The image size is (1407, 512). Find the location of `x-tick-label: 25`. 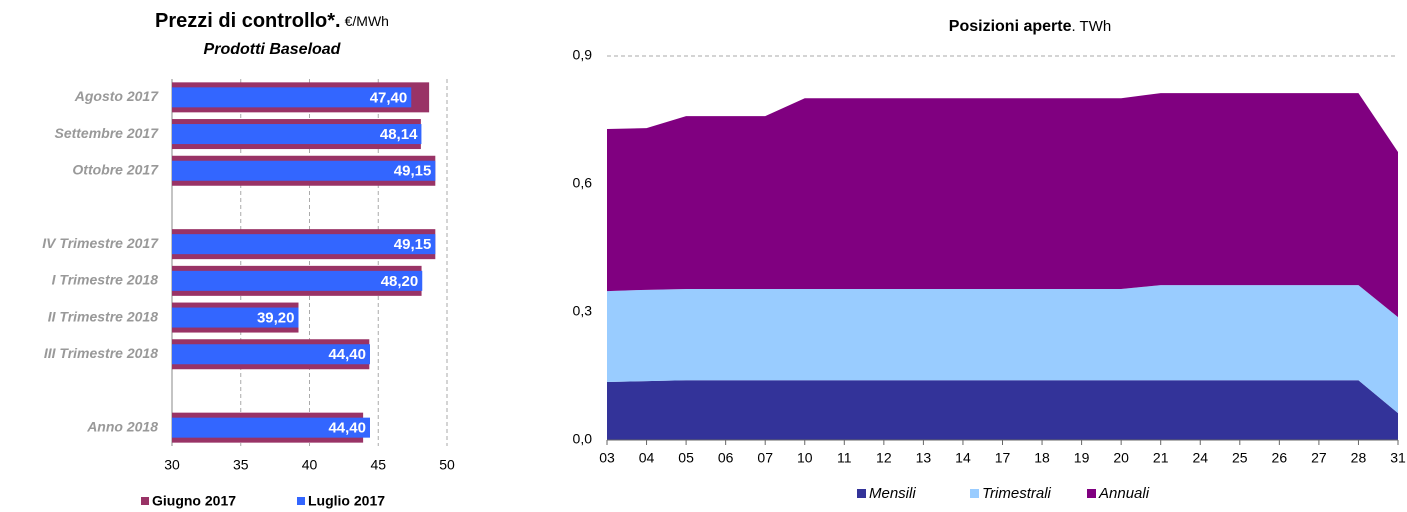

x-tick-label: 25 is located at coordinates (1240, 458).